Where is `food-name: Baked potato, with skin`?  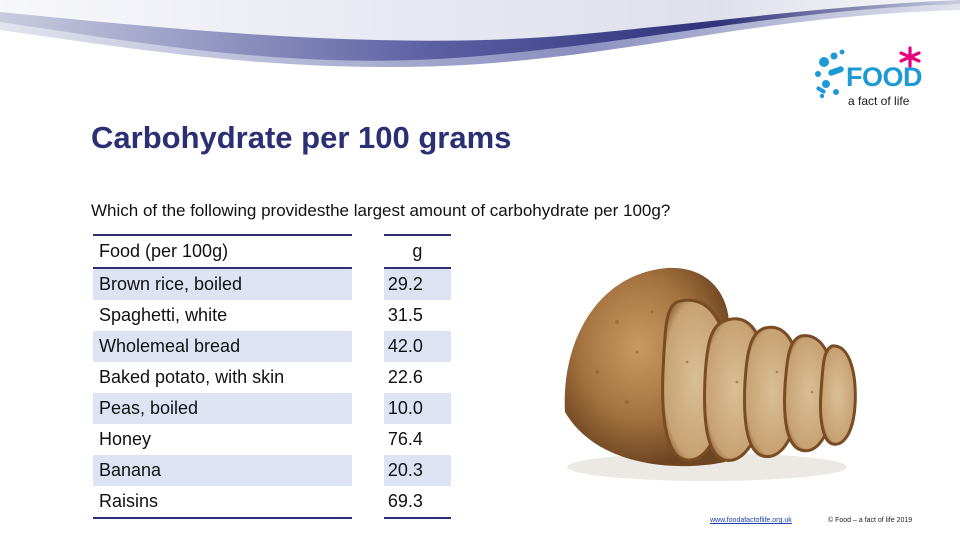
food-name: Baked potato, with skin is located at coordinates (192, 377).